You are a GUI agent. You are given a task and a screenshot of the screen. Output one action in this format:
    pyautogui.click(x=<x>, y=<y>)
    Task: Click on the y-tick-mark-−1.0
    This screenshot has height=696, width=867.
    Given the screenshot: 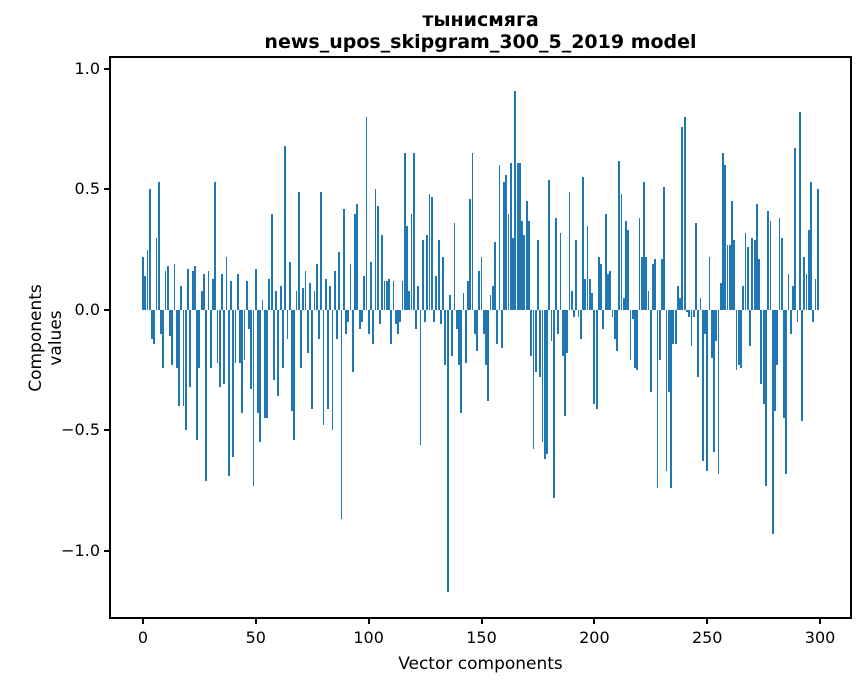 What is the action you would take?
    pyautogui.click(x=107, y=550)
    